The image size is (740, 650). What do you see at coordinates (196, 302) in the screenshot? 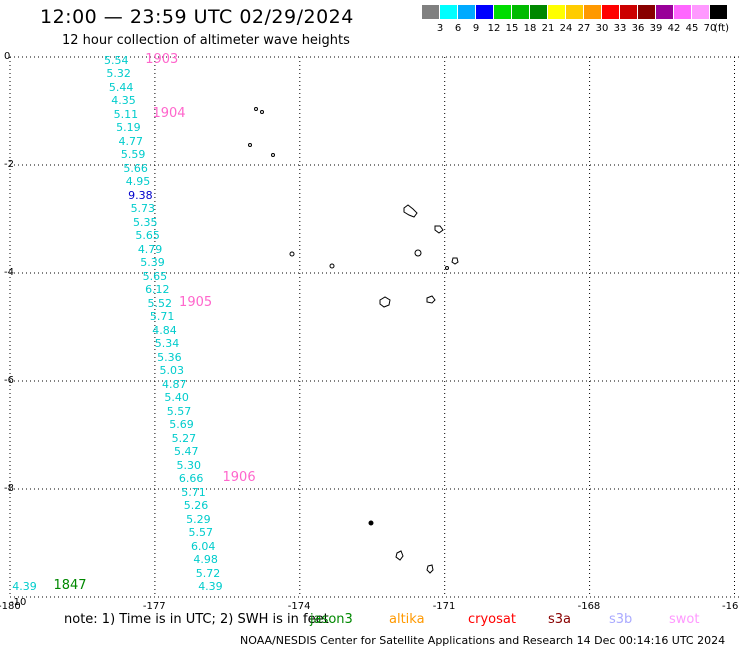
I see `cycle-number: 1905` at bounding box center [196, 302].